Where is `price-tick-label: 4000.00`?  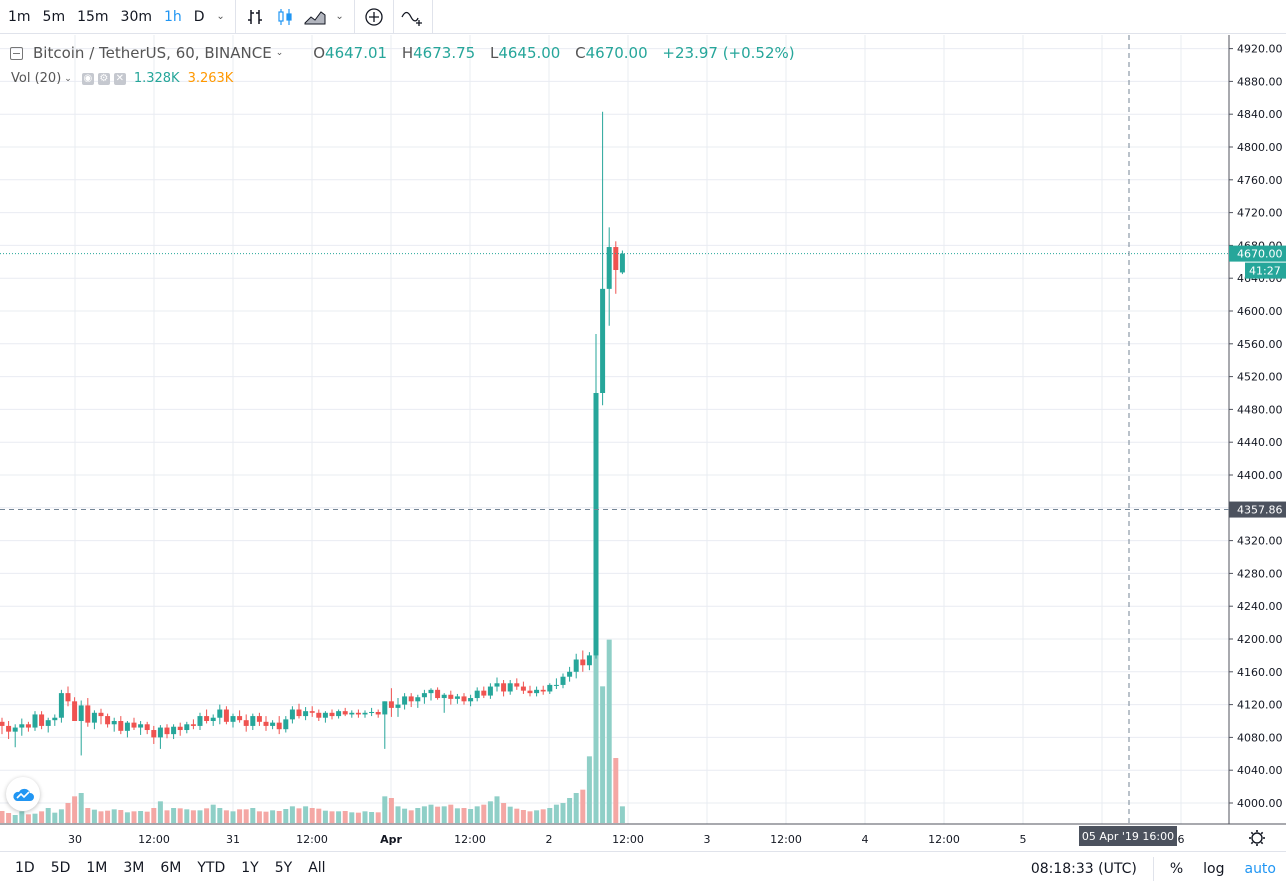
price-tick-label: 4000.00 is located at coordinates (1260, 803).